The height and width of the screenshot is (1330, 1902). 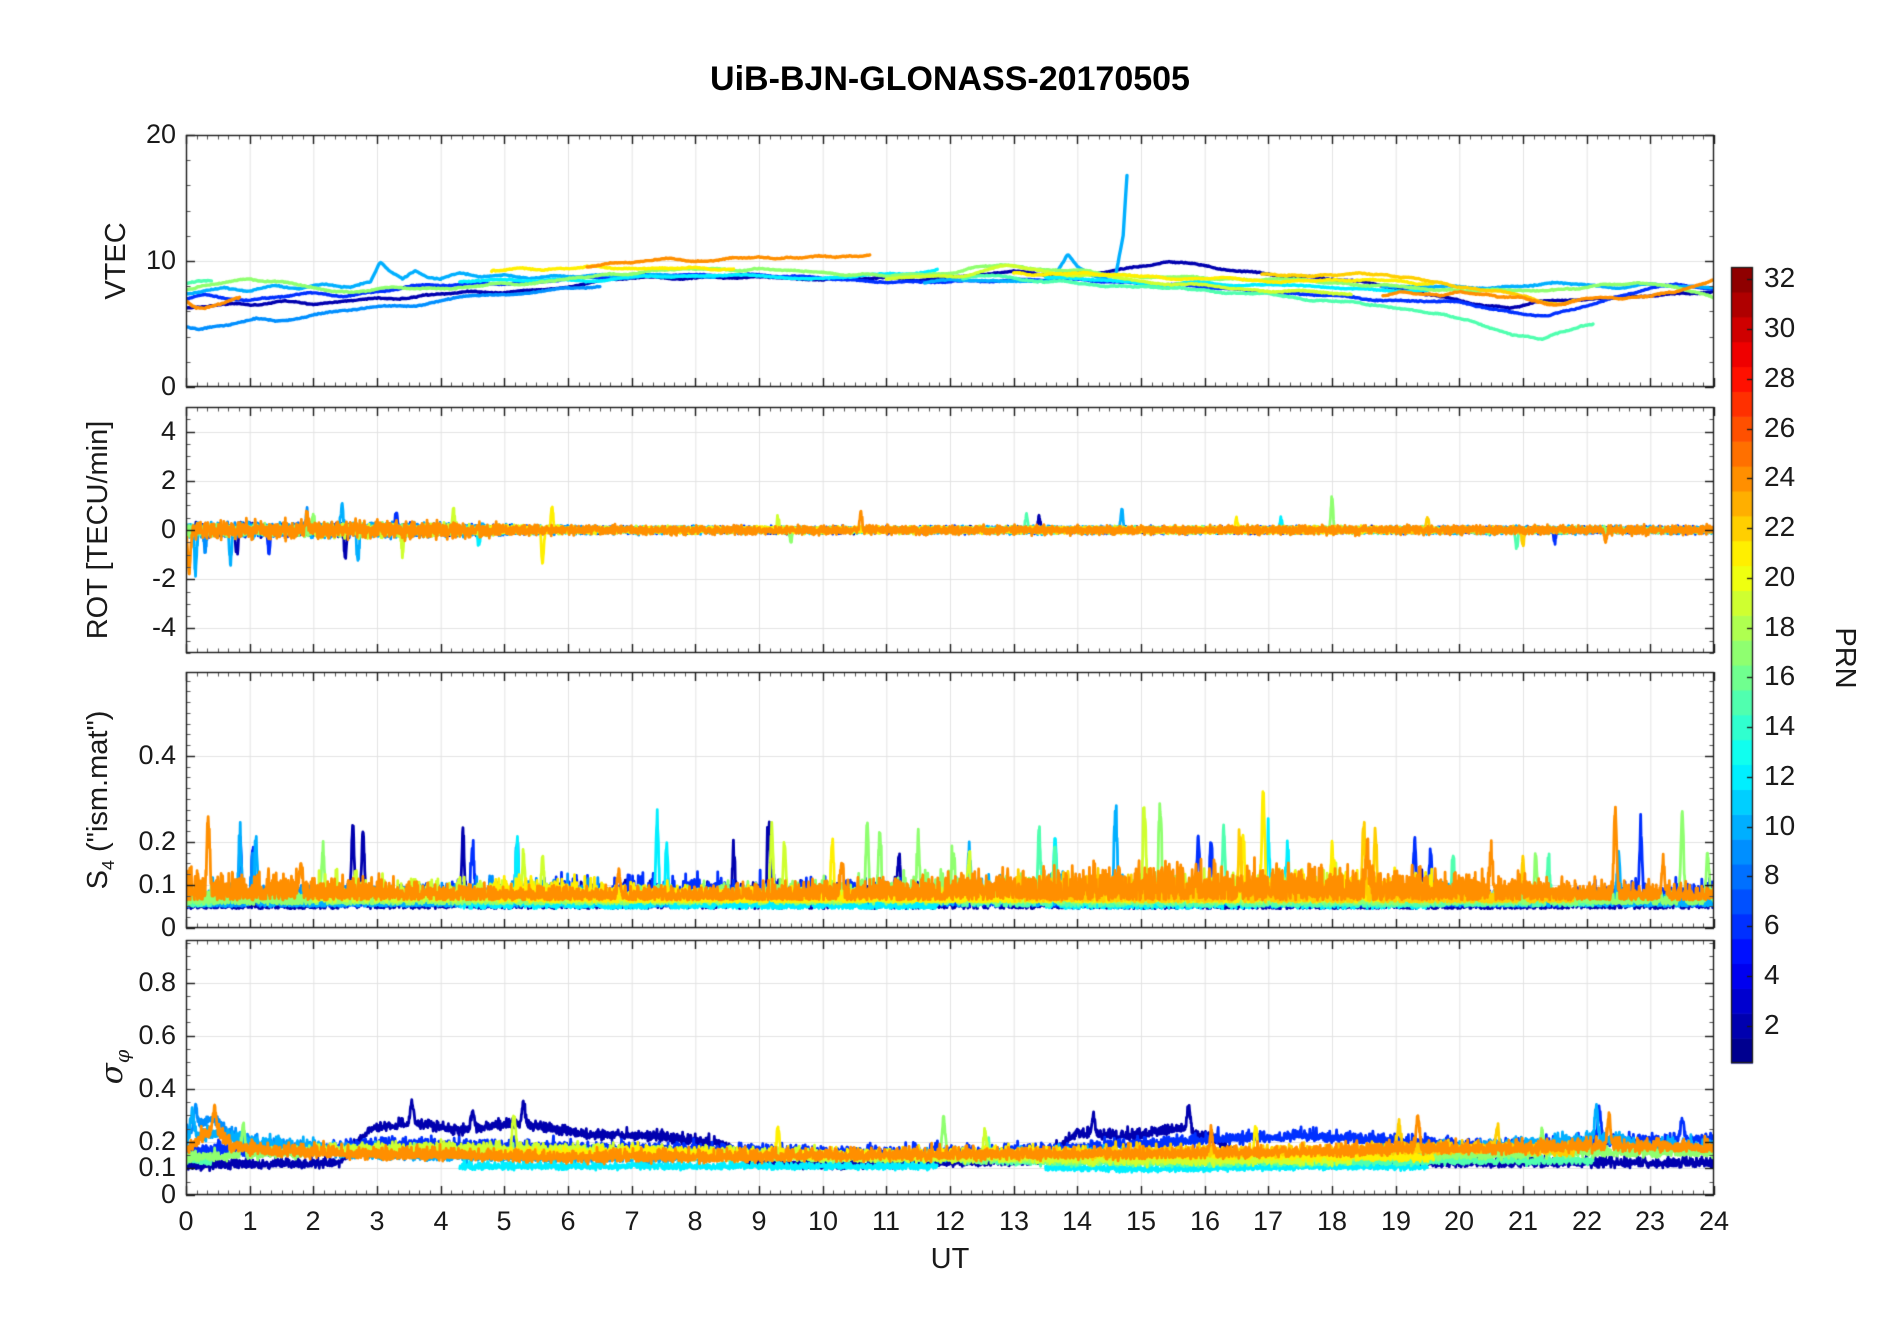 What do you see at coordinates (160, 134) in the screenshot?
I see `y-tick-label-vtec: 20` at bounding box center [160, 134].